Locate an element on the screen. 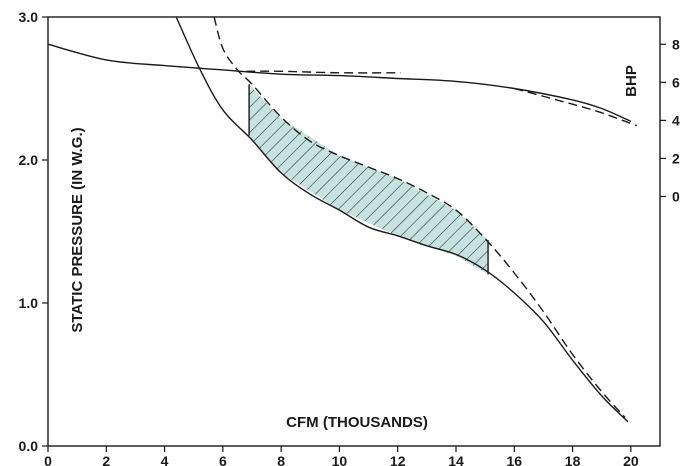 This screenshot has width=694, height=466. x-tick-label: 14 is located at coordinates (456, 459).